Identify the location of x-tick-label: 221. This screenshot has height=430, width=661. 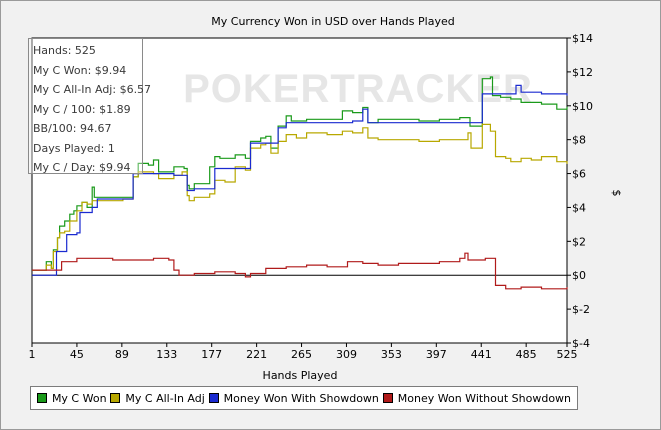
(256, 354).